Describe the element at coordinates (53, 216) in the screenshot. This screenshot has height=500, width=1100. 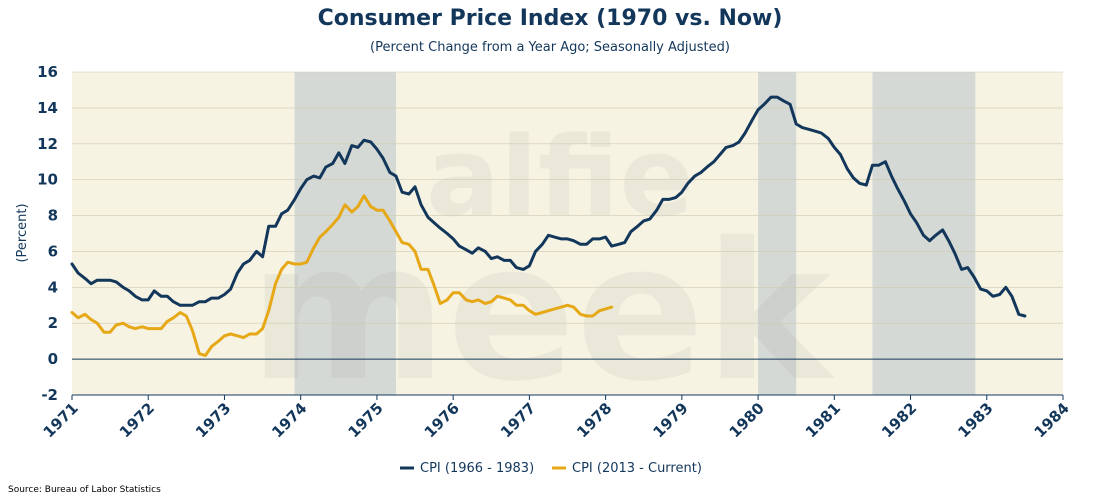
I see `y-tick-label: 8` at that location.